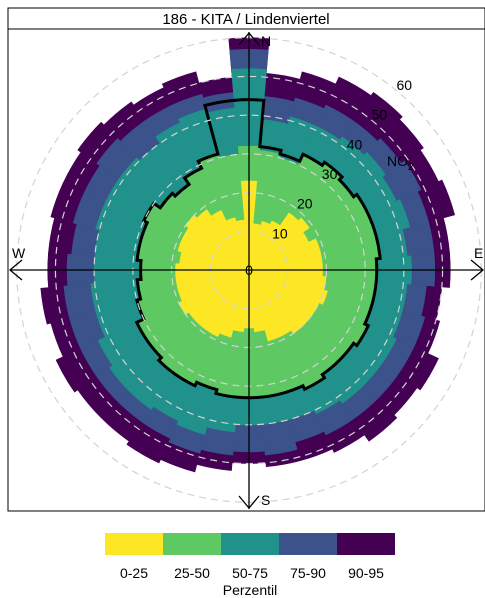 Image resolution: width=485 pixels, height=598 pixels. Describe the element at coordinates (249, 502) in the screenshot. I see `arrow-s` at that location.